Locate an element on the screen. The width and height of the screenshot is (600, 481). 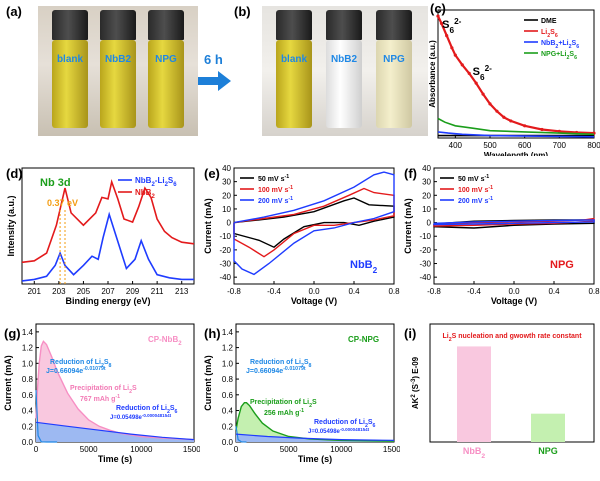
y-tick-label: 0.8 is located at coordinates (28, 379).